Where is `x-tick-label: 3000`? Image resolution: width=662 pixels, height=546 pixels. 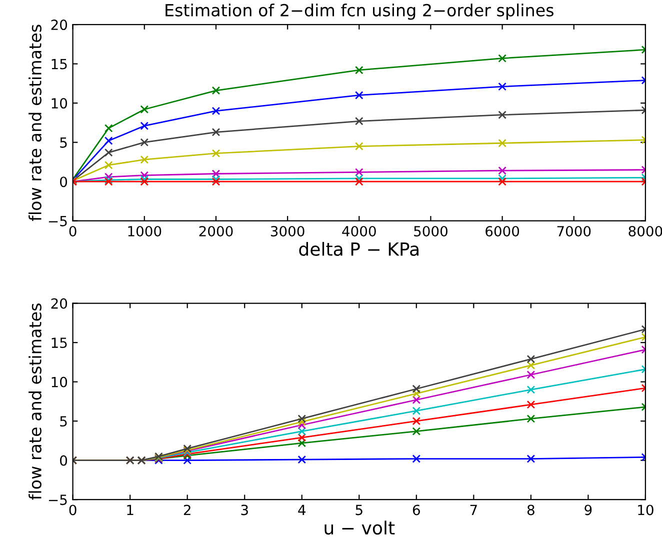
x-tick-label: 3000 is located at coordinates (287, 231).